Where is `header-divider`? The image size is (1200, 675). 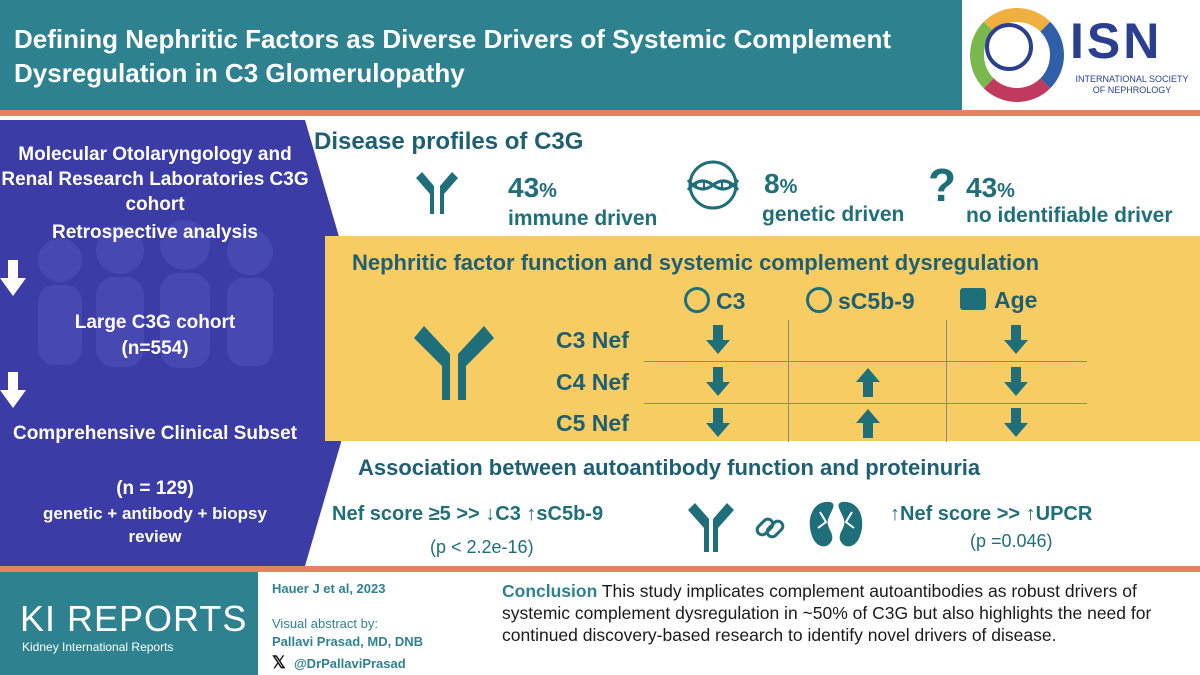 header-divider is located at coordinates (600, 113).